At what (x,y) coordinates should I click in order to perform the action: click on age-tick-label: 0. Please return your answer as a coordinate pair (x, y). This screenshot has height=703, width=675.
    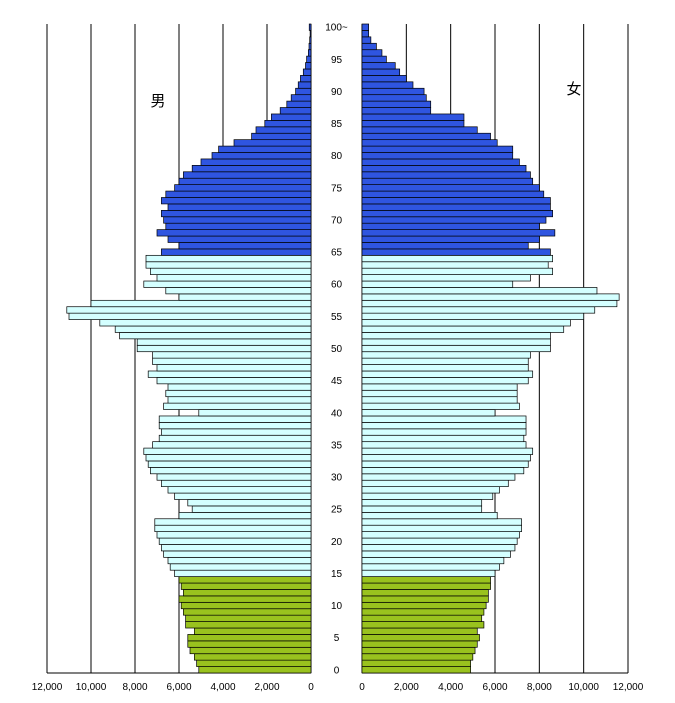
    Looking at the image, I should click on (337, 670).